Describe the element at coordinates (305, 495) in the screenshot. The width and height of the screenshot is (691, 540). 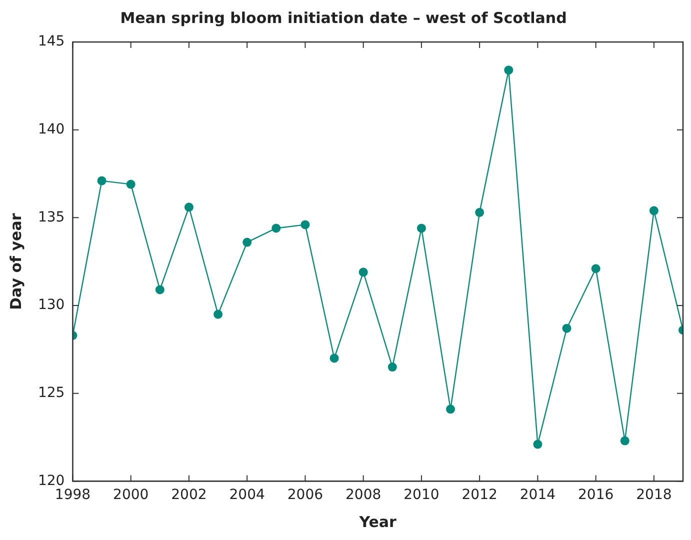
I see `x-tick-label: 2006` at that location.